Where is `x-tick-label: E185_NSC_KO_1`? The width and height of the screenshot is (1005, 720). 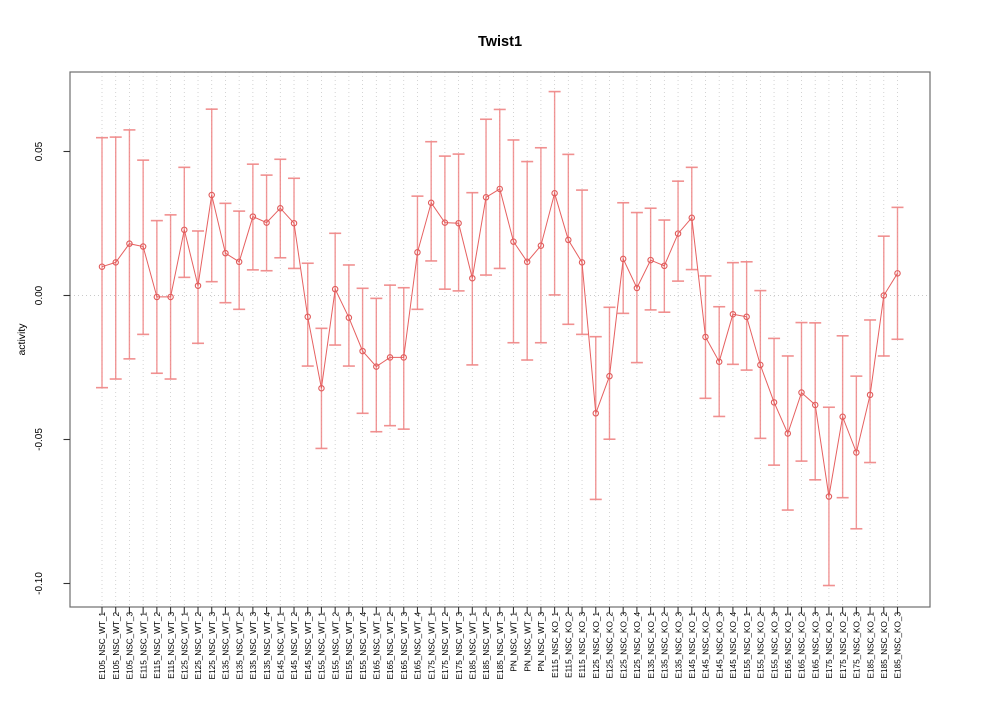 x-tick-label: E185_NSC_KO_1 is located at coordinates (870, 645).